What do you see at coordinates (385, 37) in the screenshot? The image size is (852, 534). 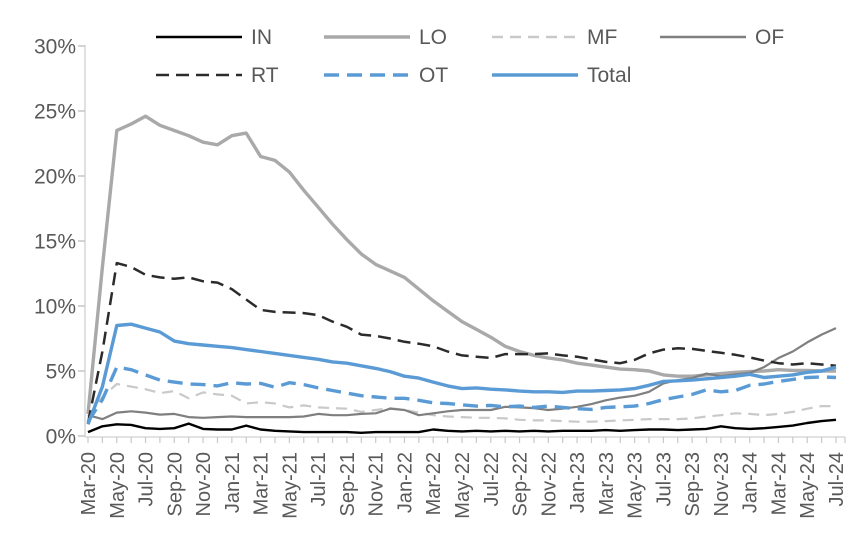 I see `legend-item-lo: LO` at bounding box center [385, 37].